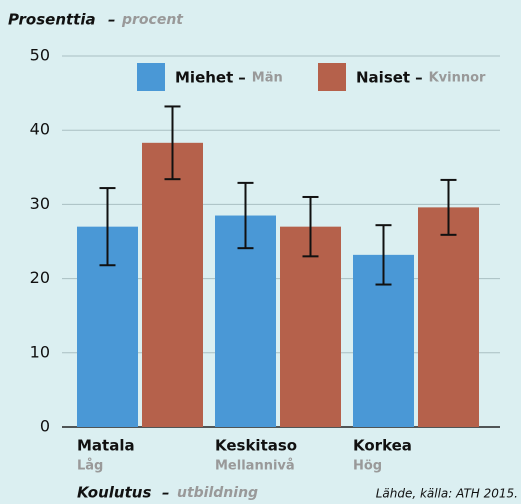 The width and height of the screenshot is (521, 504). I want to click on y-tick-label: 40, so click(40, 129).